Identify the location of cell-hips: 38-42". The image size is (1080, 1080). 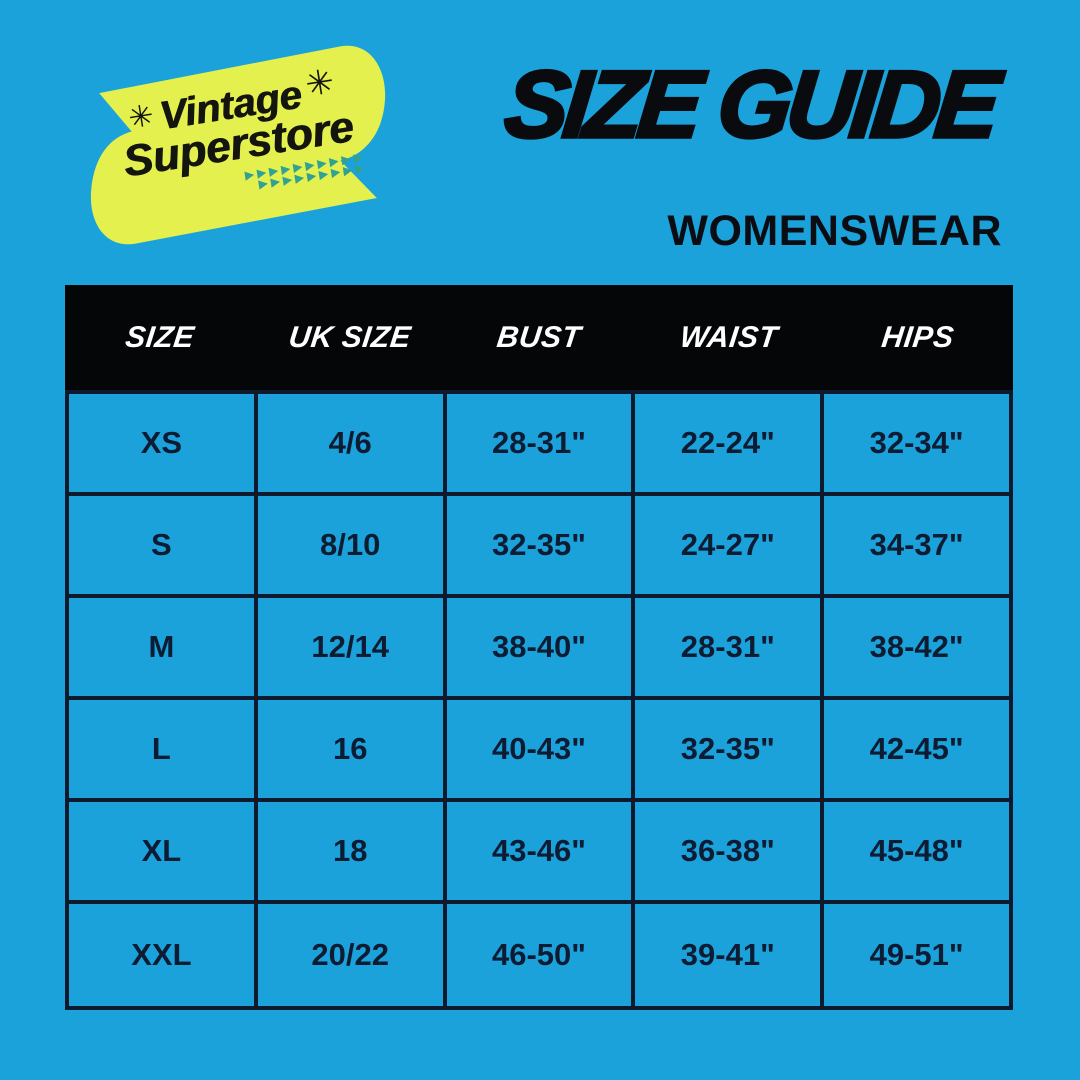
(916, 646).